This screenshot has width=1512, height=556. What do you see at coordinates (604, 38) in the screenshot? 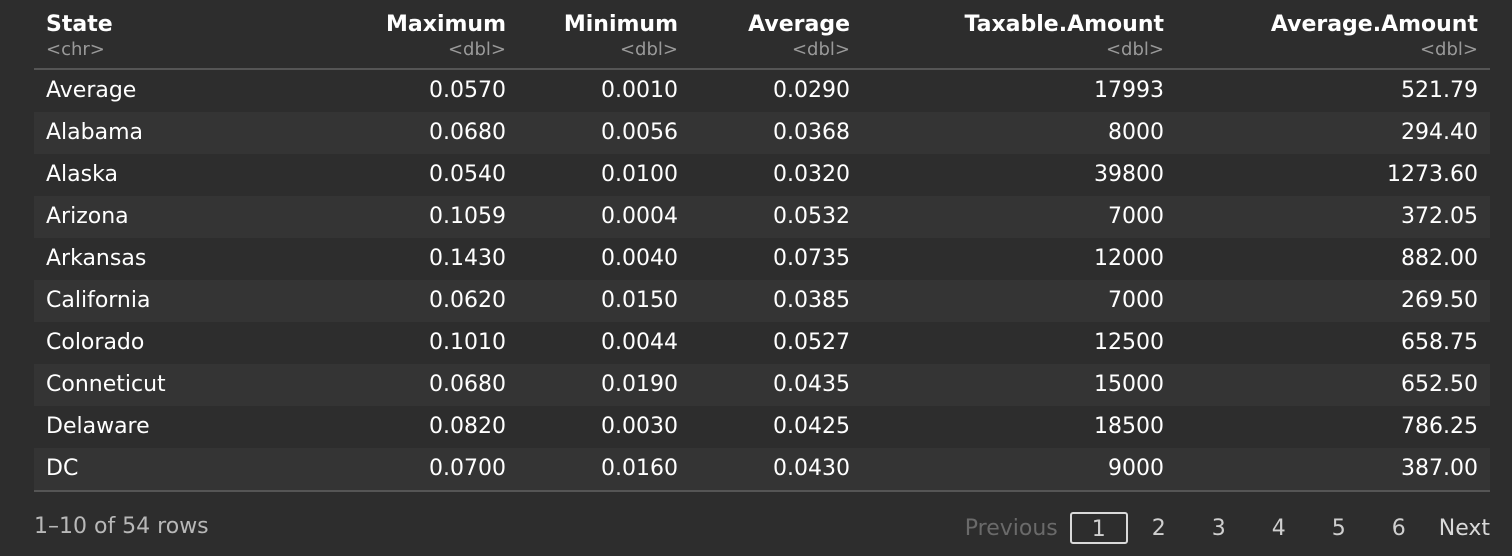
I see `column-header-minimum: Minimum <dbl>` at bounding box center [604, 38].